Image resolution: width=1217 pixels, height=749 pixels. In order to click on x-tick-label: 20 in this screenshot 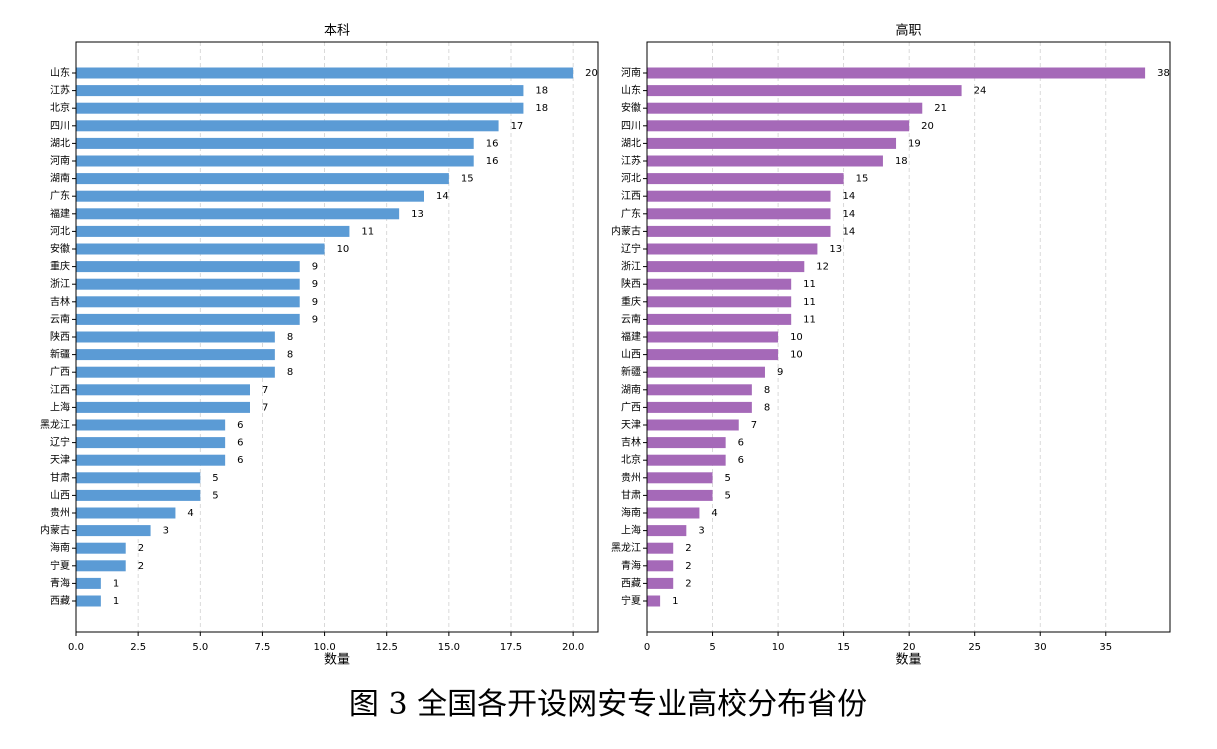, I will do `click(909, 647)`.